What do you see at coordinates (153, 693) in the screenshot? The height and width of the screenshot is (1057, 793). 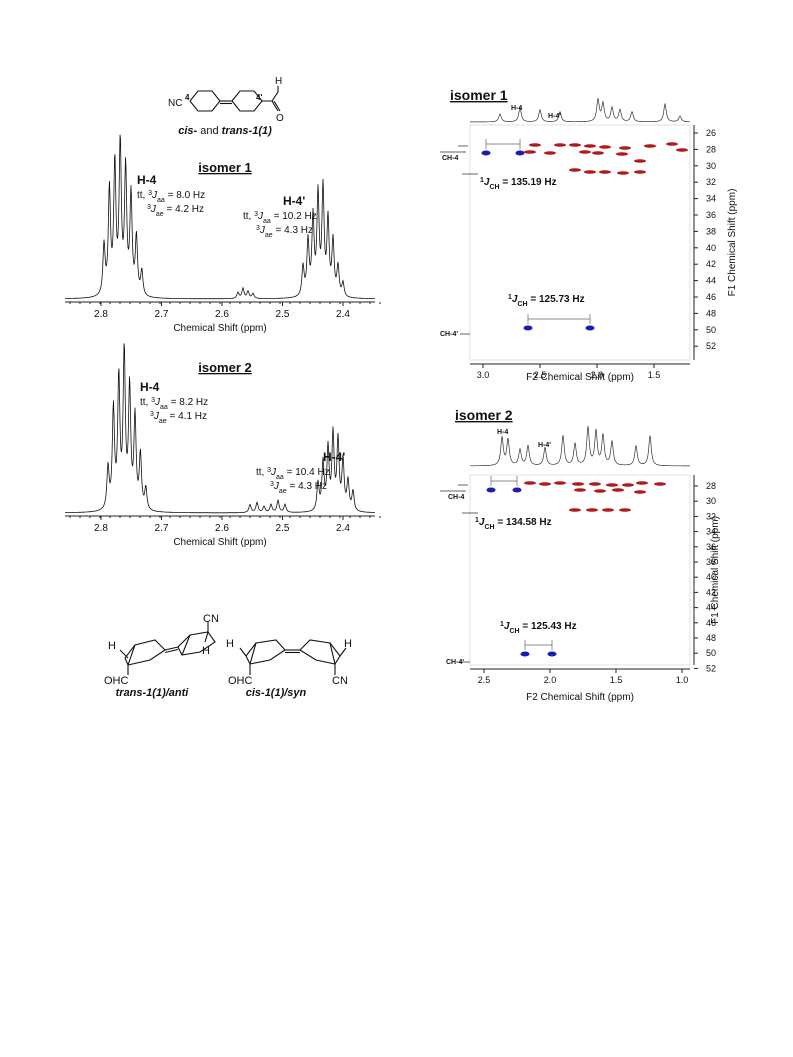 I see `caption: trans-1(1)/anti` at bounding box center [153, 693].